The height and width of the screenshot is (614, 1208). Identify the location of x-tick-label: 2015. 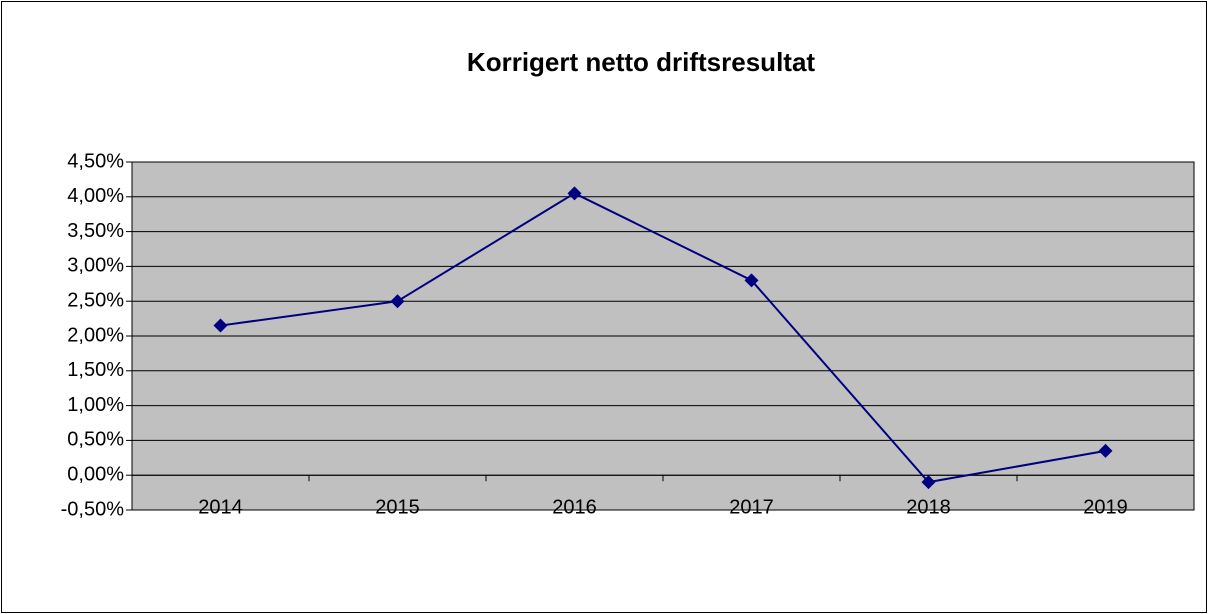
(397, 507).